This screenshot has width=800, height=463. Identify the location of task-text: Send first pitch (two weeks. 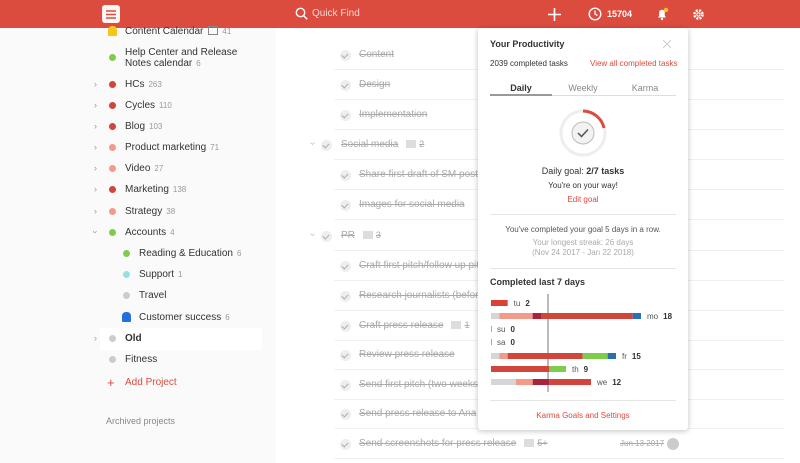
(418, 384).